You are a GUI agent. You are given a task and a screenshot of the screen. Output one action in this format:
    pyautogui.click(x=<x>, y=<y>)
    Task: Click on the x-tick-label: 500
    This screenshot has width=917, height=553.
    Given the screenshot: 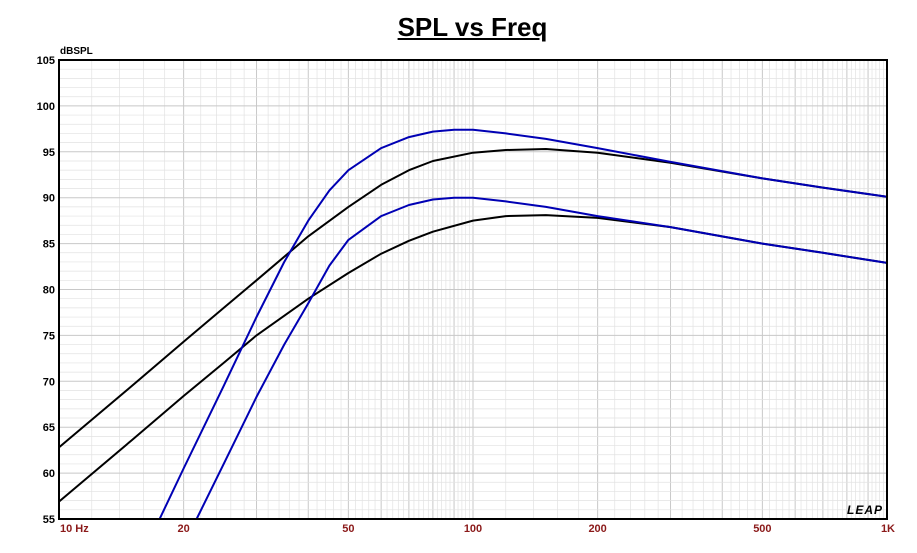 What is the action you would take?
    pyautogui.click(x=762, y=529)
    